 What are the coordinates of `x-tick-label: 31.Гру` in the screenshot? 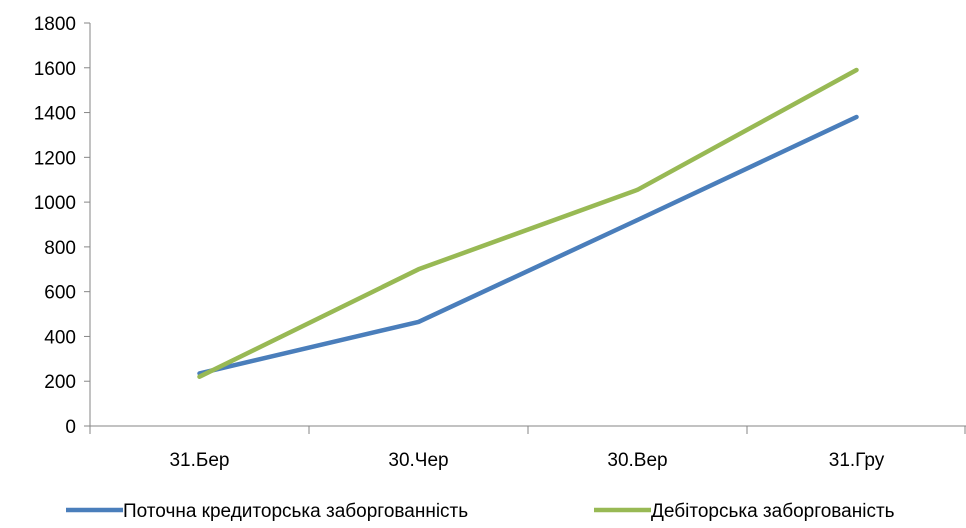 It's located at (857, 460).